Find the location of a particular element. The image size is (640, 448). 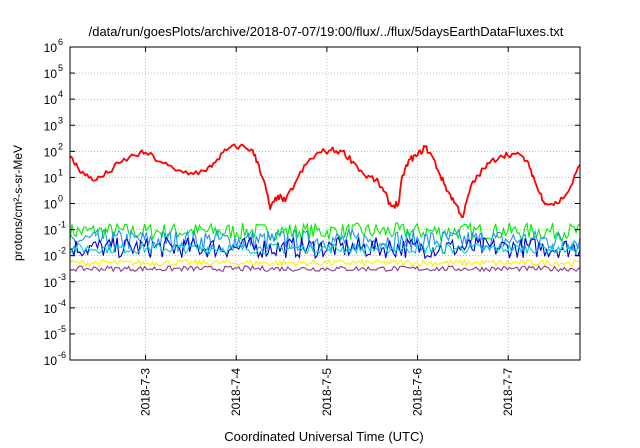

flux-bands is located at coordinates (325, 247).